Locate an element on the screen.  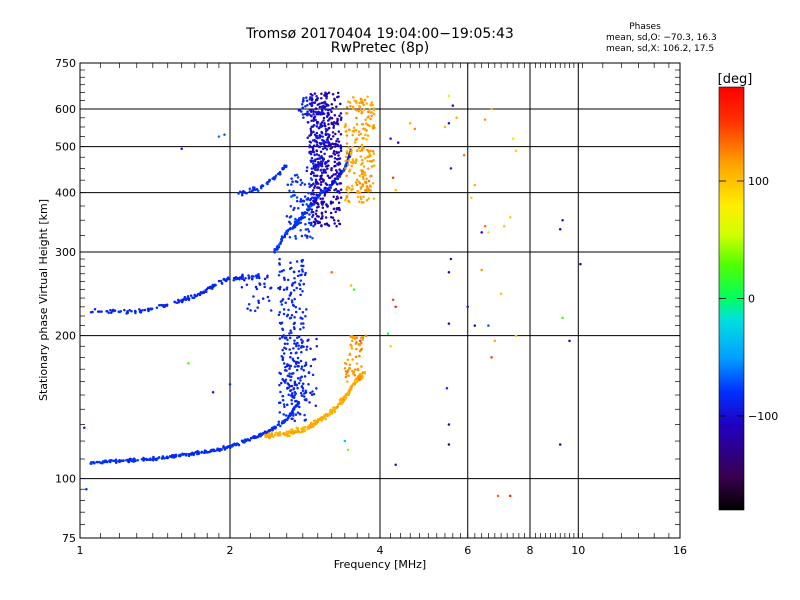
colorbar-tick-label: 0 is located at coordinates (751, 299).